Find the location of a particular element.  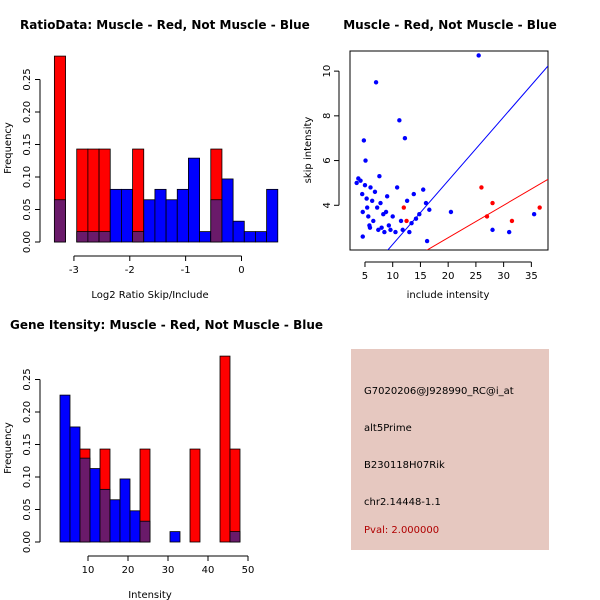

intensity-histogram-axes: 10 20 30 40 50 0.00 0.05 0.10 0.15 0.20 0.25 is located at coordinates (138, 472).